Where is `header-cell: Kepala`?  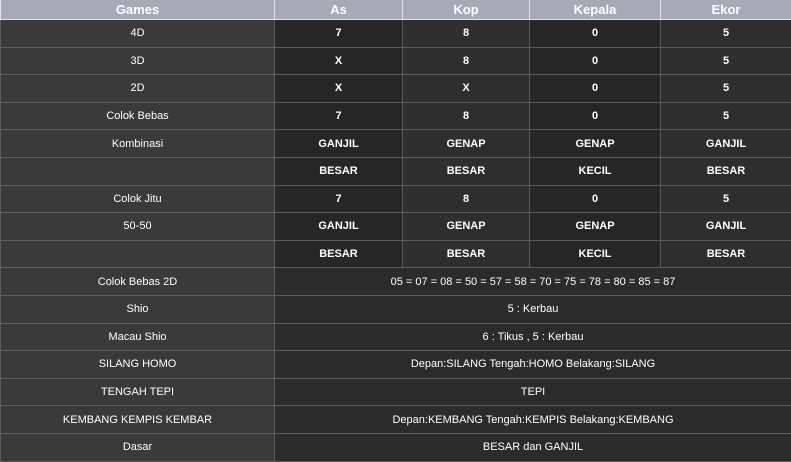 header-cell: Kepala is located at coordinates (595, 10).